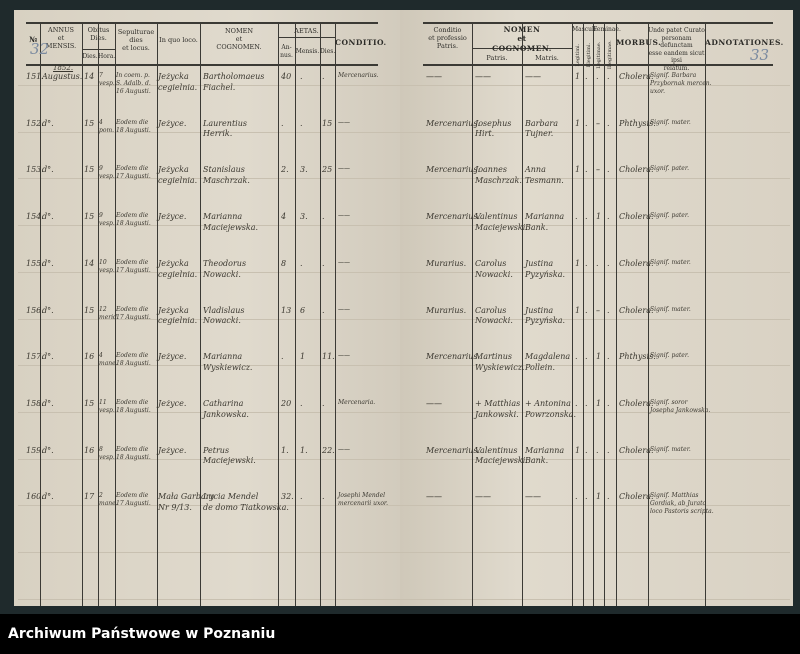  I want to click on cell-name: Marianna Wyskiewicz., so click(228, 362).